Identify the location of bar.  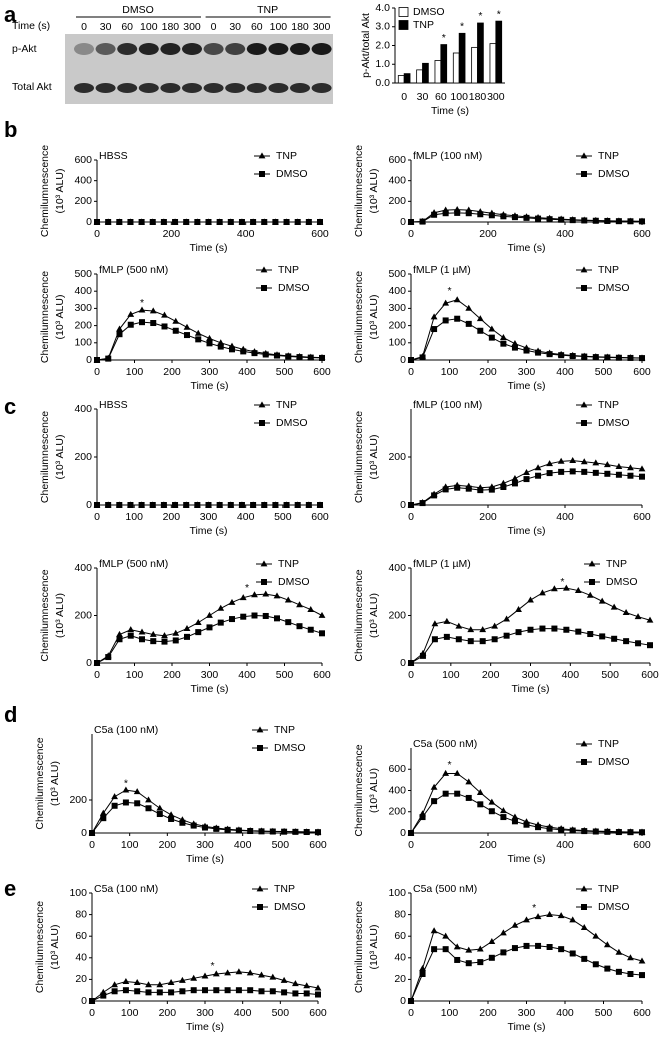
(474, 65).